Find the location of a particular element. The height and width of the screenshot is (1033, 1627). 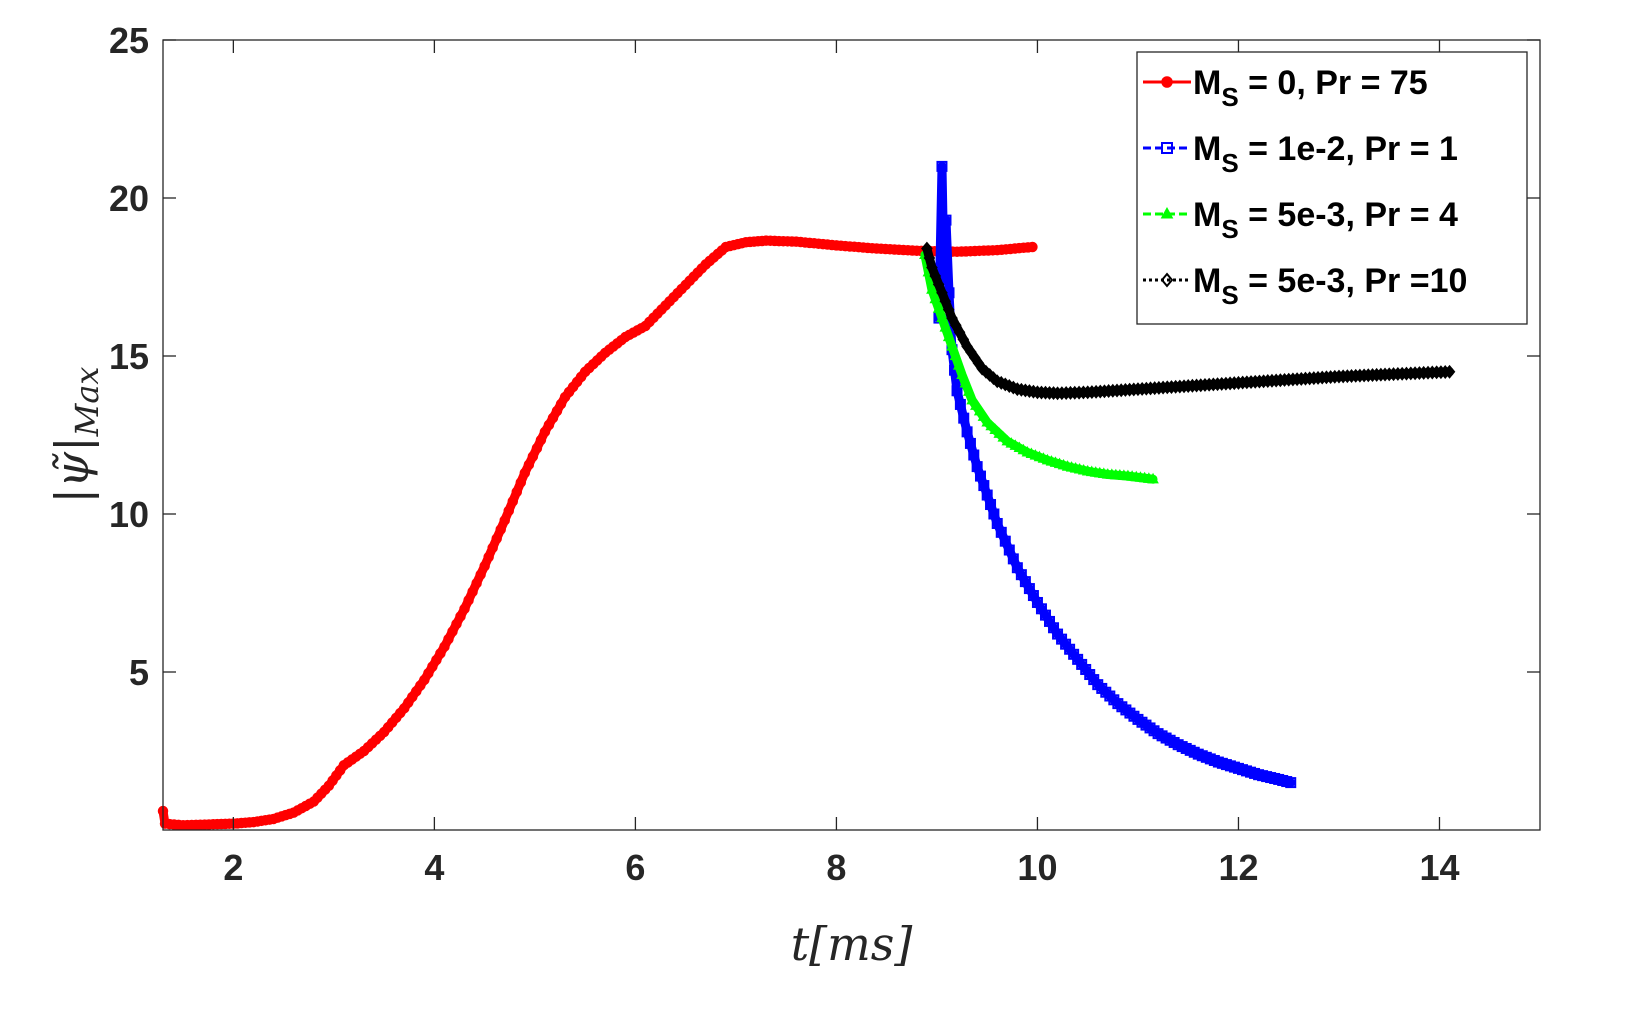

x-tick-label: 8 is located at coordinates (836, 867).